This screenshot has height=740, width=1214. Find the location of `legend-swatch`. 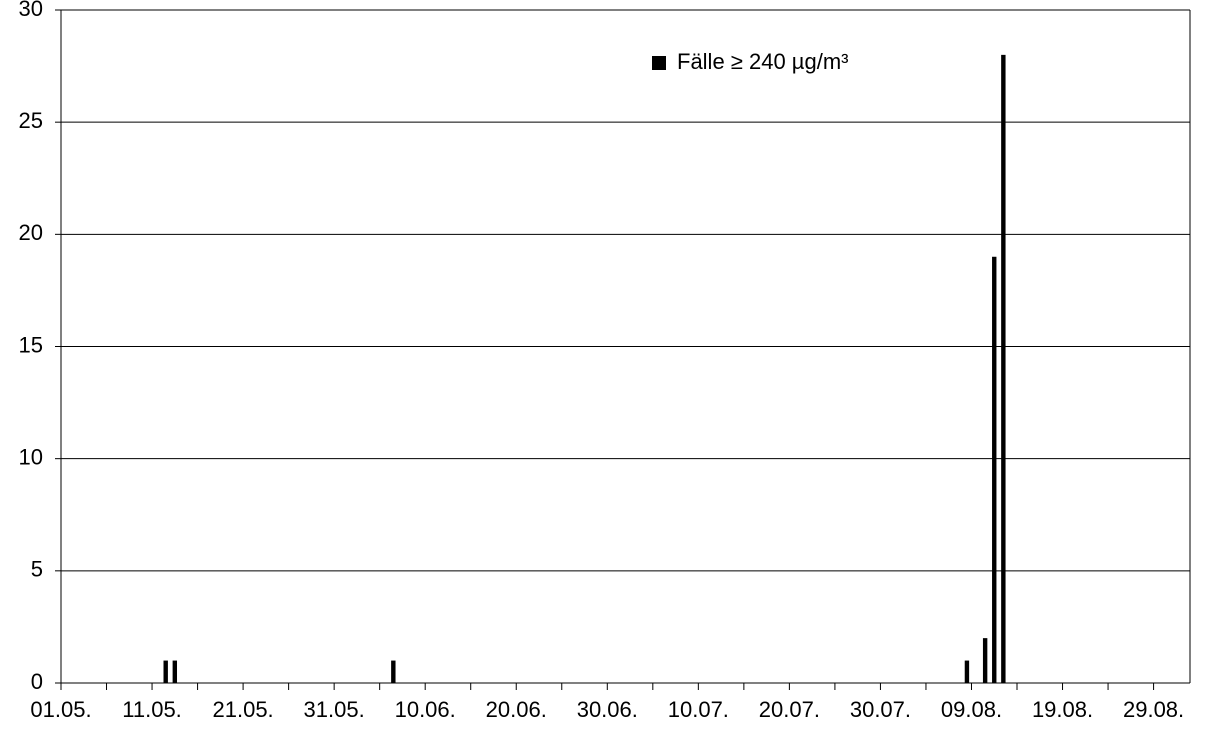

legend-swatch is located at coordinates (659, 63).